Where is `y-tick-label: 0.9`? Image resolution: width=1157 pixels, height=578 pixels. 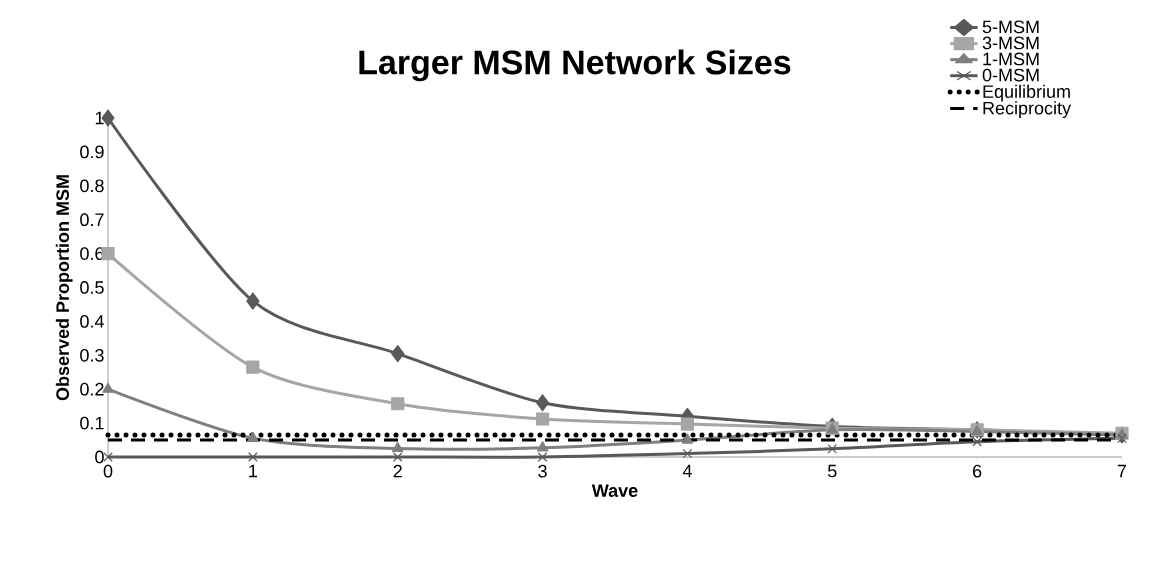 y-tick-label: 0.9 is located at coordinates (92, 152).